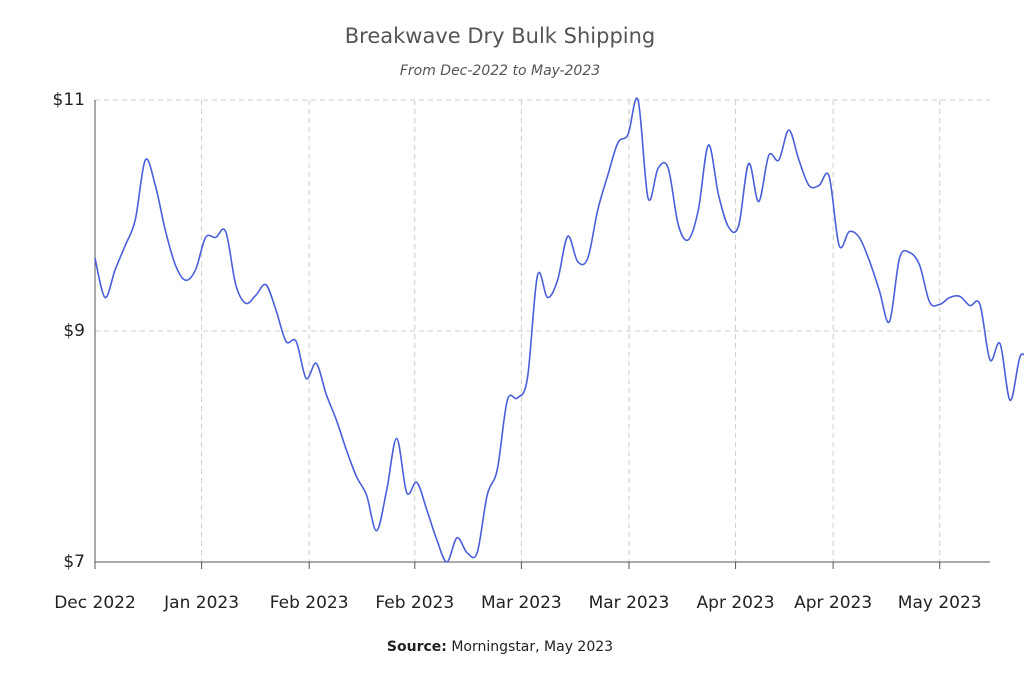 This screenshot has height=682, width=1024. What do you see at coordinates (95, 603) in the screenshot?
I see `x-tick-label: Dec 2022` at bounding box center [95, 603].